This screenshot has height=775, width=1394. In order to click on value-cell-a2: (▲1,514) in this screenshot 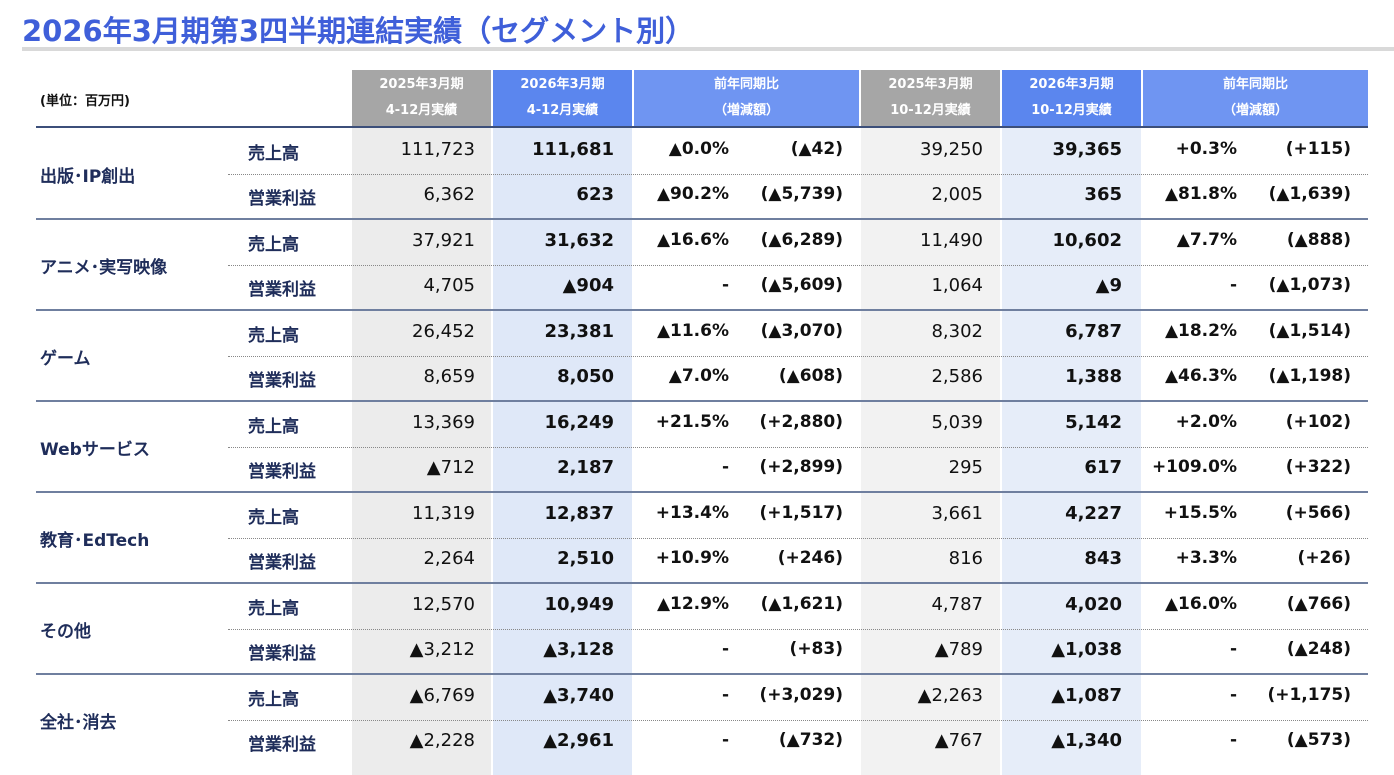, I will do `click(1309, 330)`.